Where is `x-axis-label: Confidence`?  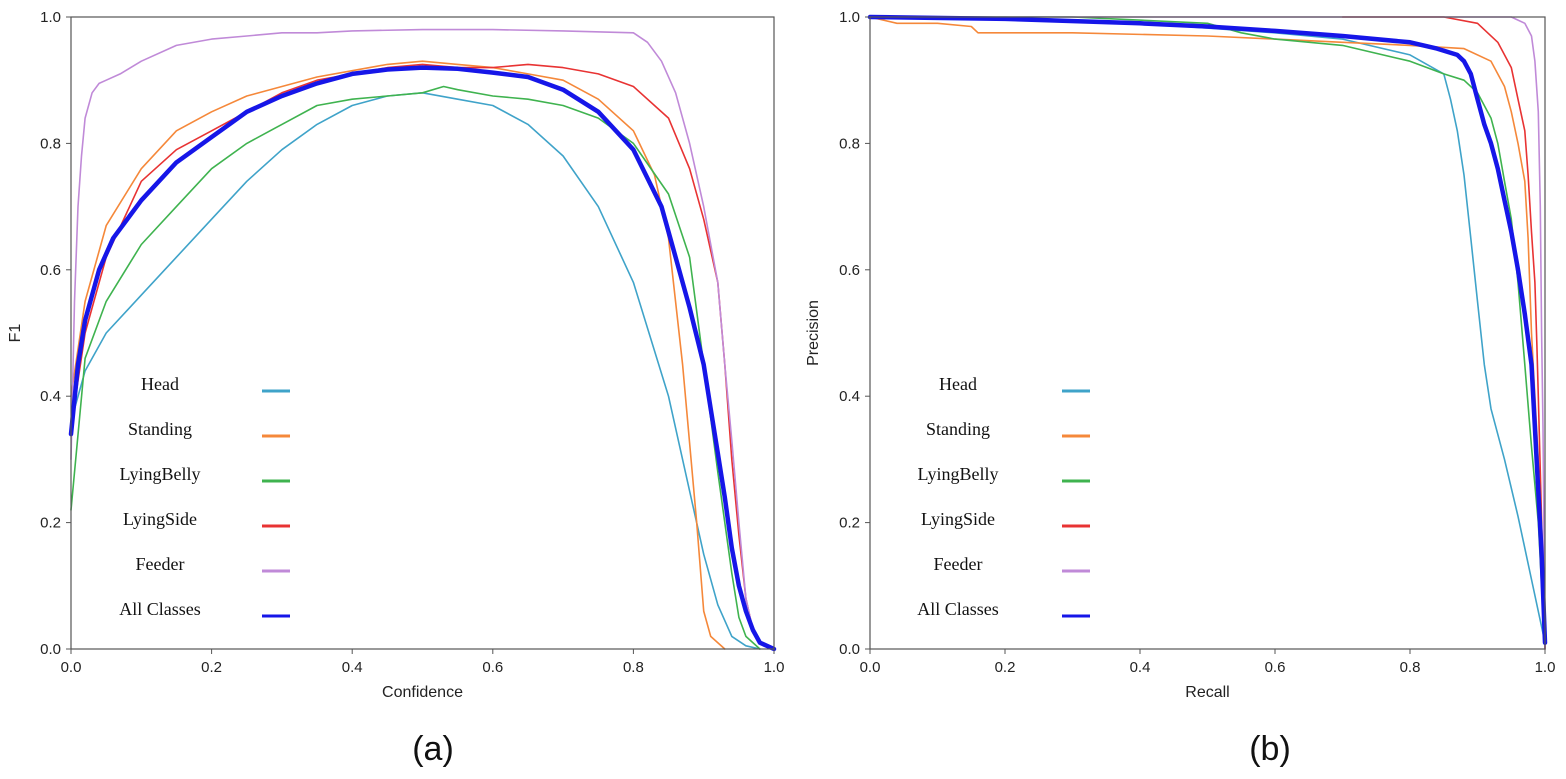
x-axis-label: Confidence is located at coordinates (422, 692).